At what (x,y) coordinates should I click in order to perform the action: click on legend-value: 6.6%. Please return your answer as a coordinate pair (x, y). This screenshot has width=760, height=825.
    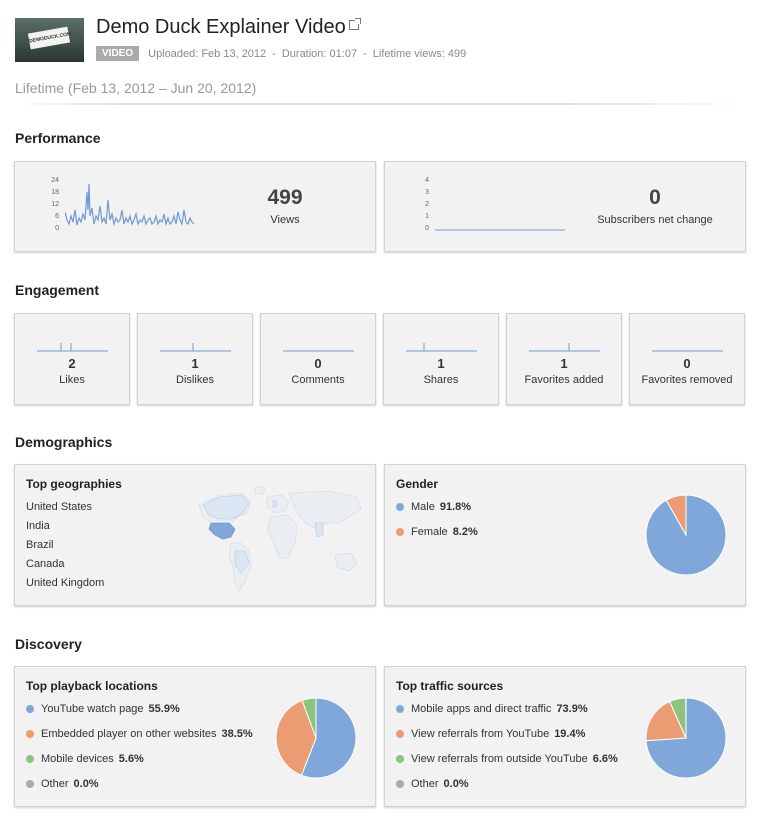
    Looking at the image, I should click on (605, 759).